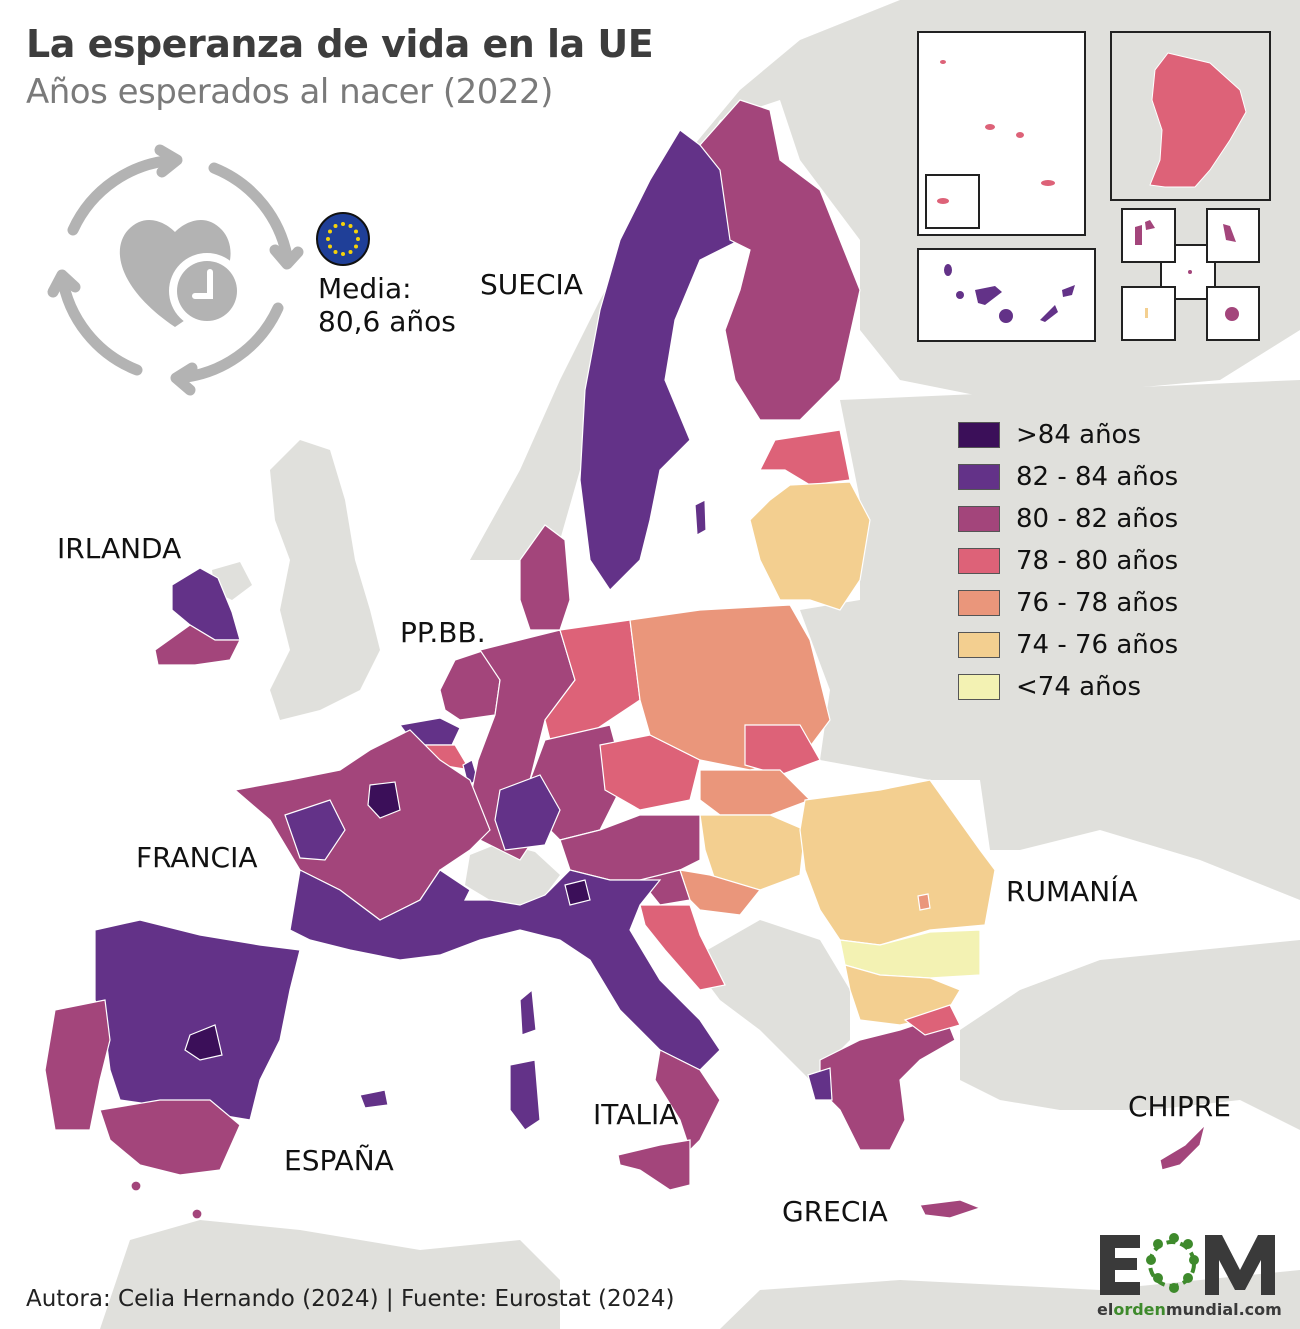 This screenshot has width=1300, height=1329. What do you see at coordinates (339, 1160) in the screenshot?
I see `label-espana: ESPAÑA` at bounding box center [339, 1160].